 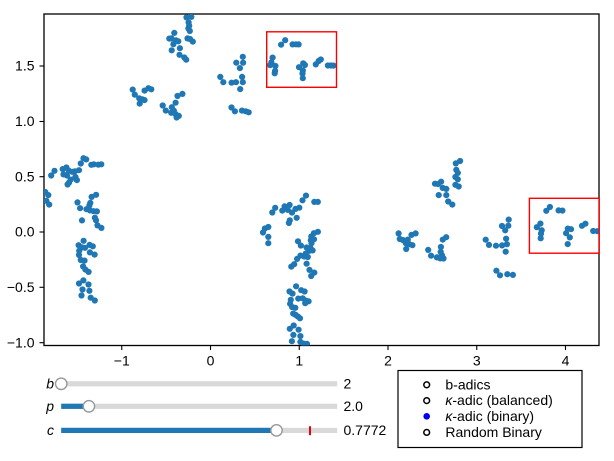 What do you see at coordinates (211, 361) in the screenshot?
I see `svg-text: 0` at bounding box center [211, 361].